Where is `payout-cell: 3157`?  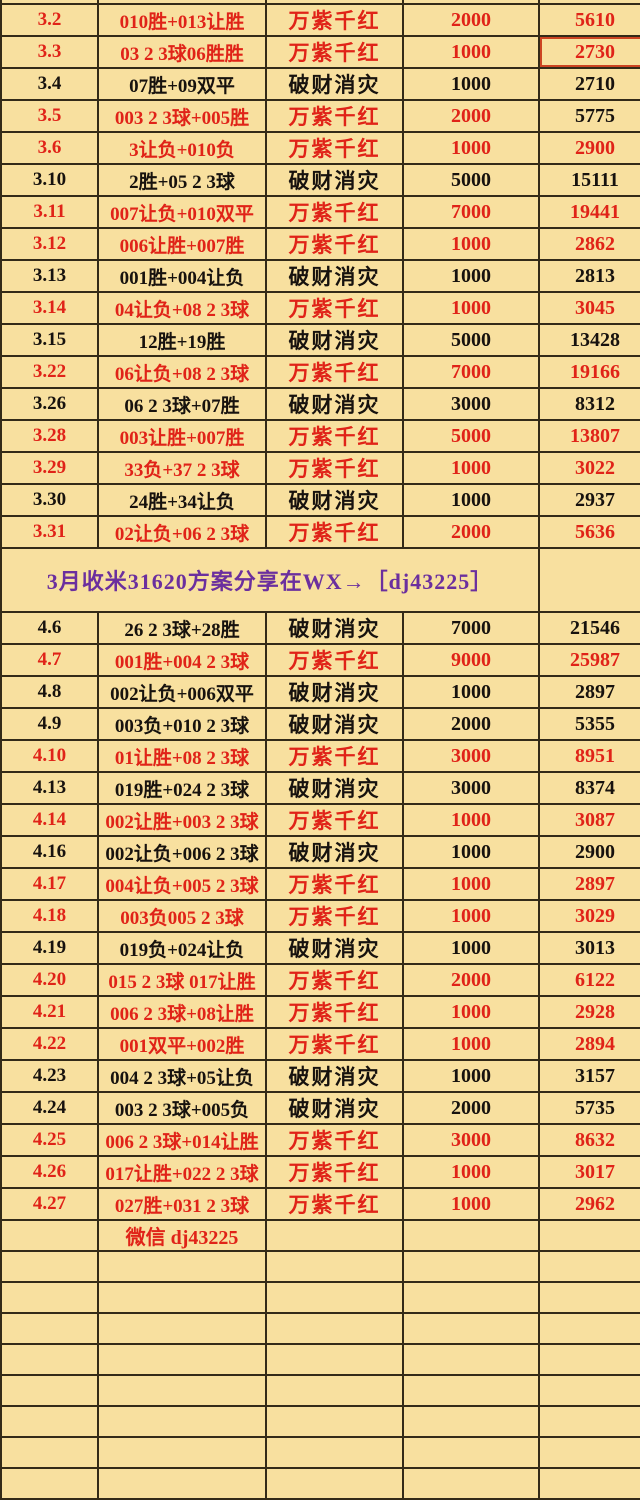 payout-cell: 3157 is located at coordinates (589, 1076).